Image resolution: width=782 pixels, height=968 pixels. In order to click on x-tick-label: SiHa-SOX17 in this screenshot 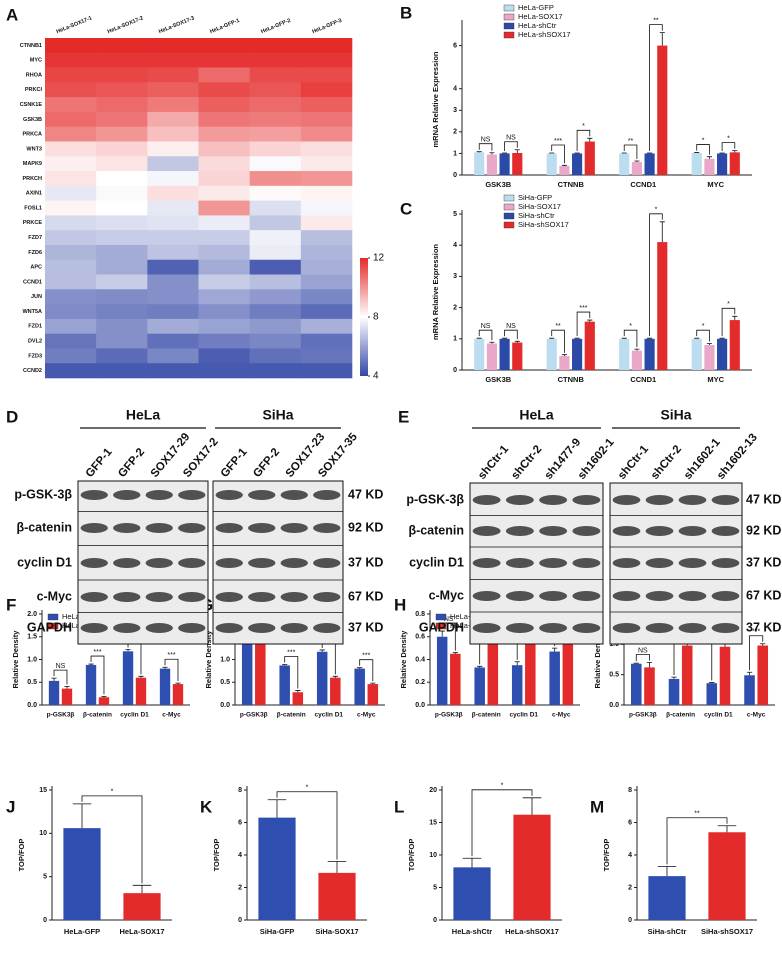, I will do `click(336, 931)`.